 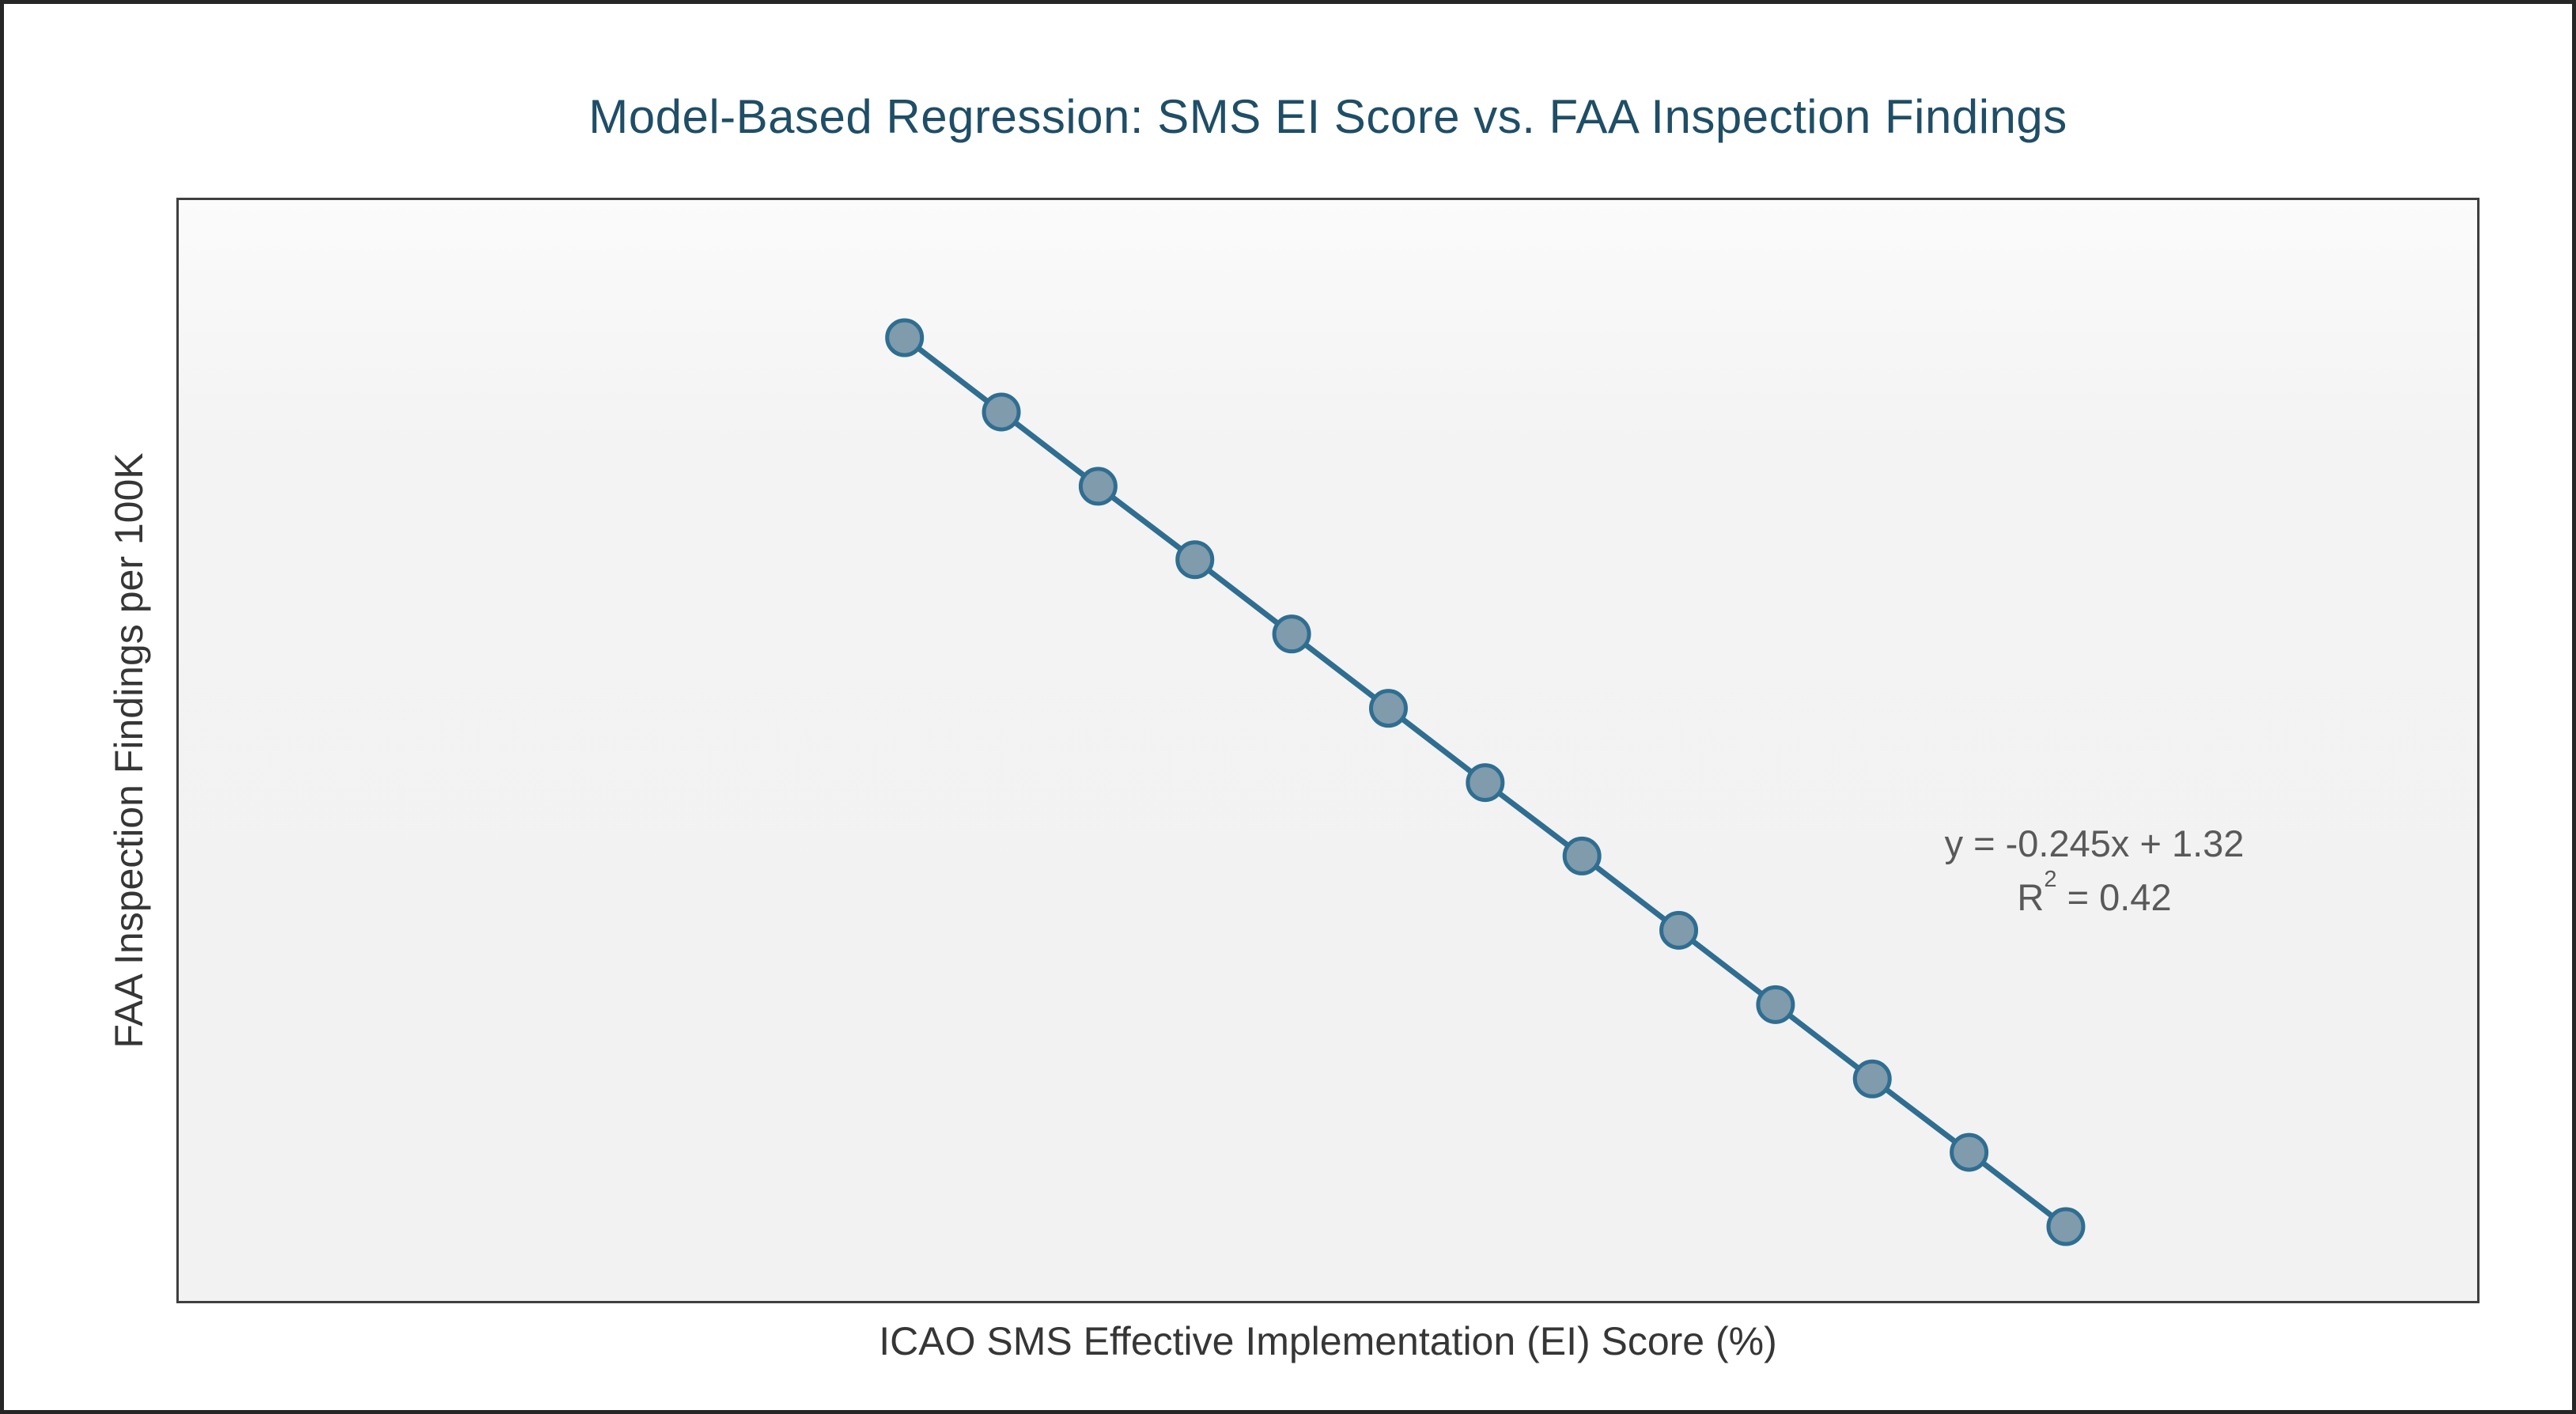 I want to click on y-axis-label-text: FAA Inspection Findings per 100K, so click(x=129, y=750).